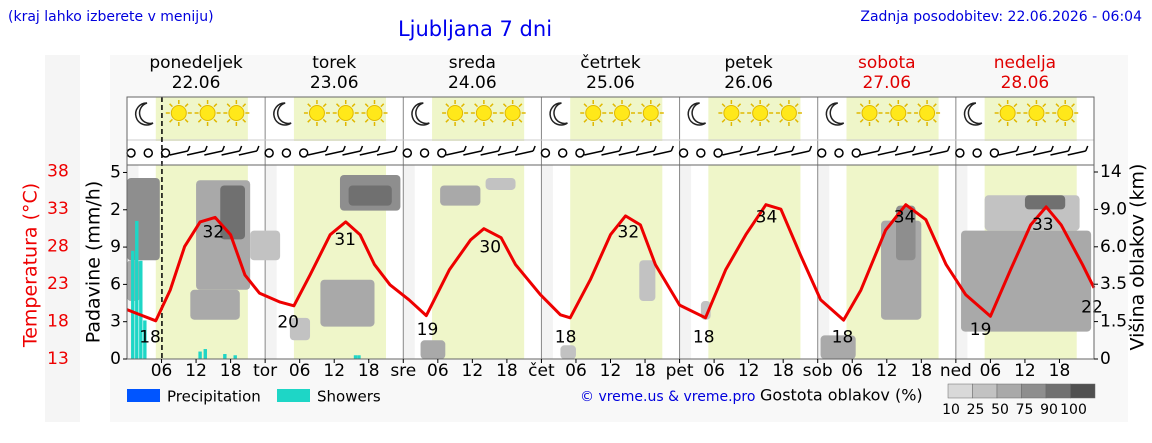 The height and width of the screenshot is (443, 1152). What do you see at coordinates (1001, 17) in the screenshot?
I see `update-time: Zadnja posodobitev: 22.06.2026 - 06:04` at bounding box center [1001, 17].